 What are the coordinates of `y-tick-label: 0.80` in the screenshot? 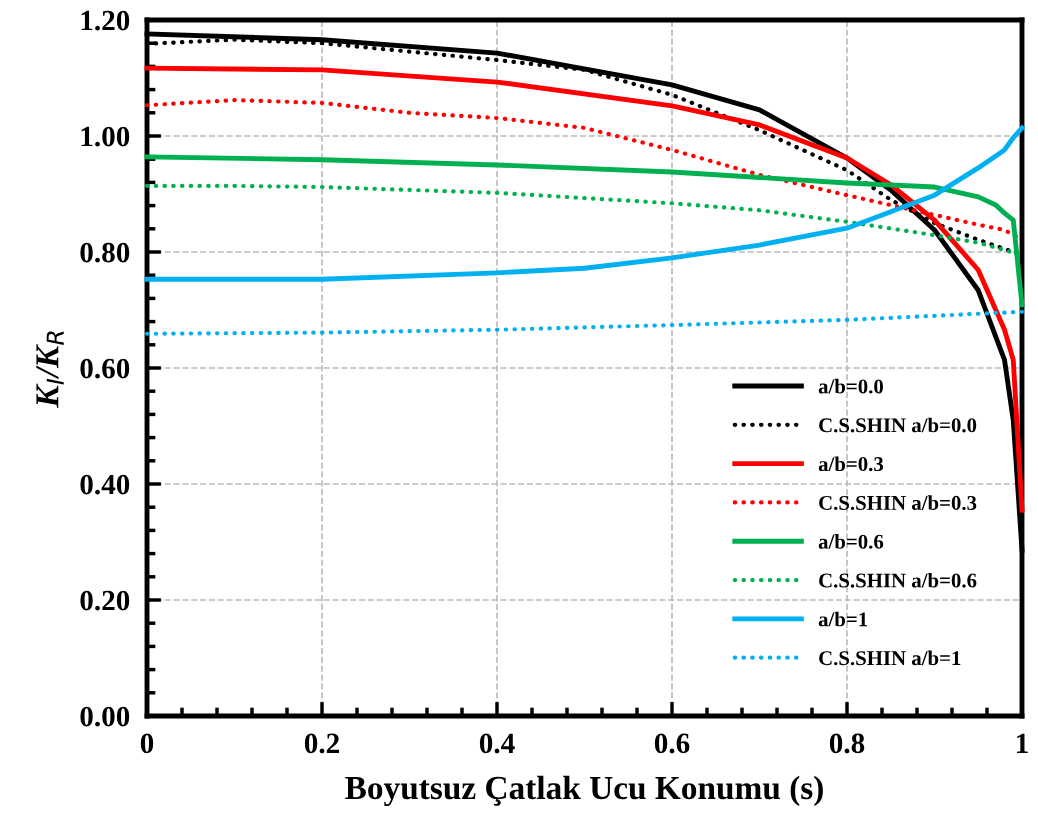 It's located at (105, 252).